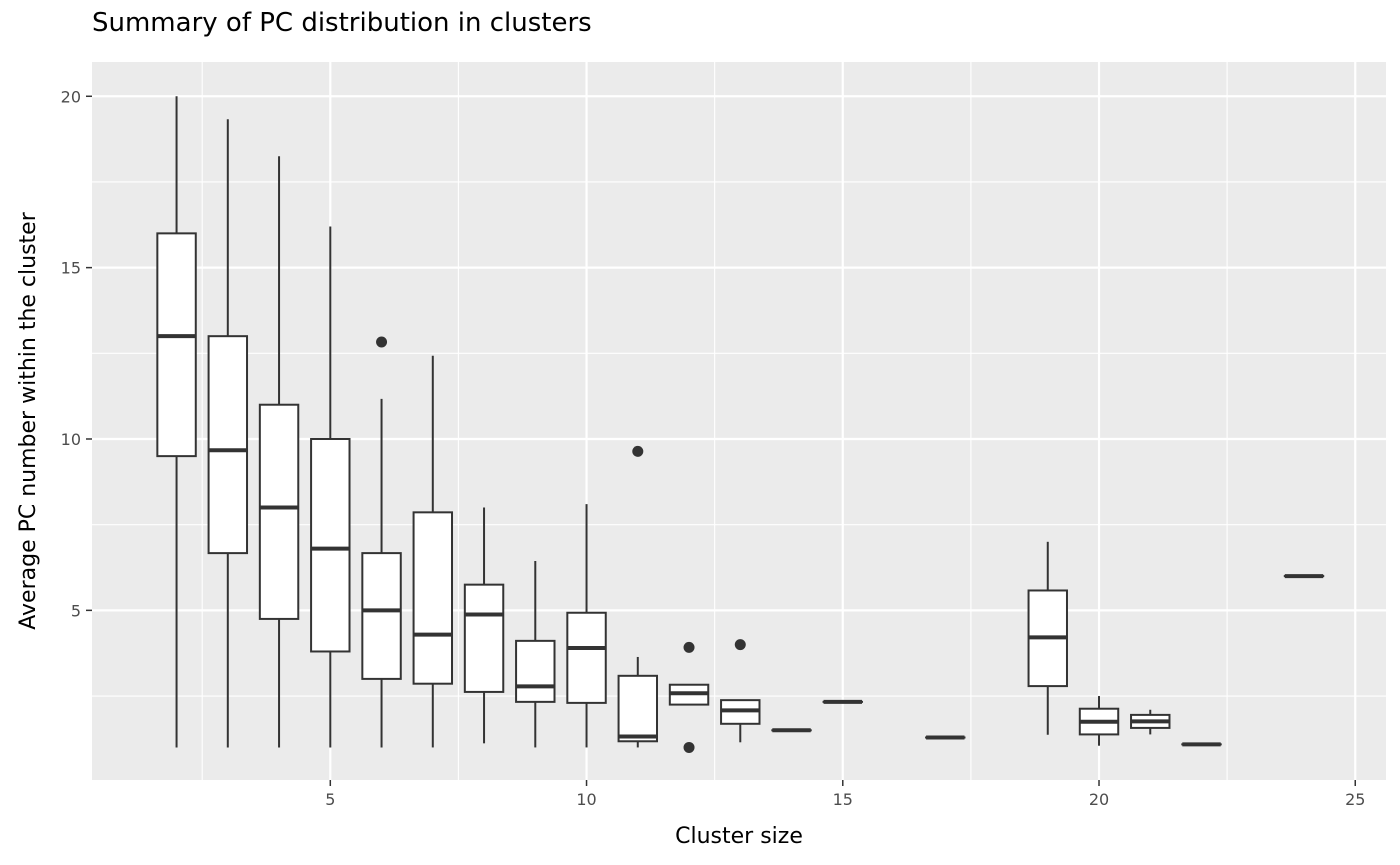 The image size is (1400, 865). I want to click on x-tick-label: 15, so click(843, 799).